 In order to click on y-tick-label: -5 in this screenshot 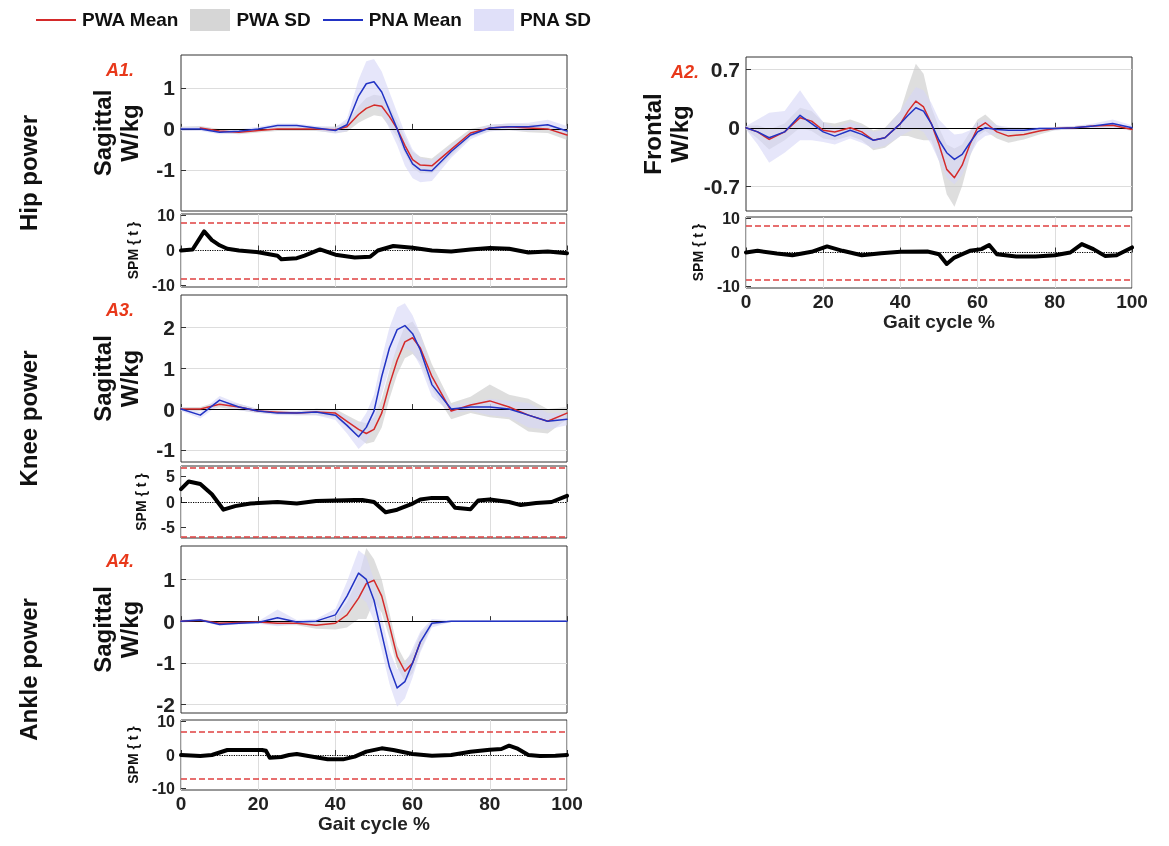, I will do `click(168, 528)`.